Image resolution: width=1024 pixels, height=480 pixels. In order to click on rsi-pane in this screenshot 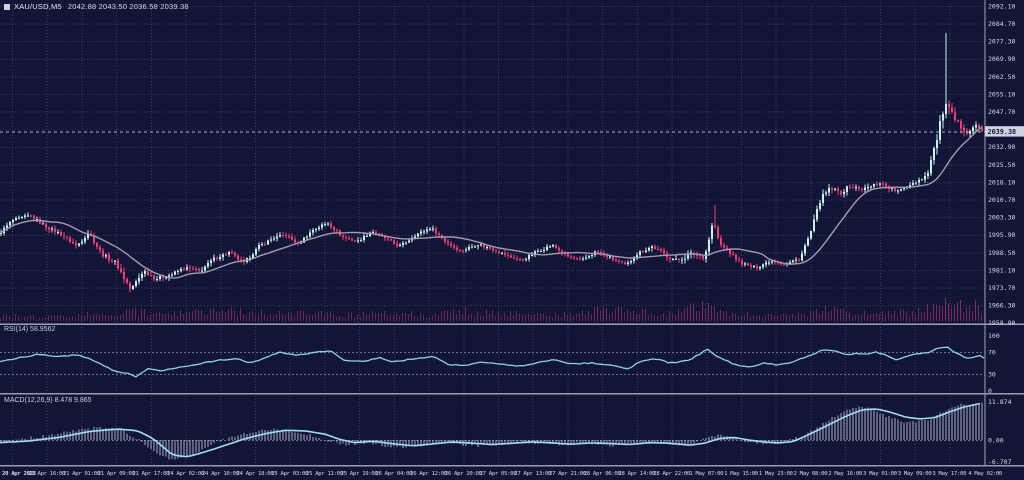, I will do `click(492, 362)`.